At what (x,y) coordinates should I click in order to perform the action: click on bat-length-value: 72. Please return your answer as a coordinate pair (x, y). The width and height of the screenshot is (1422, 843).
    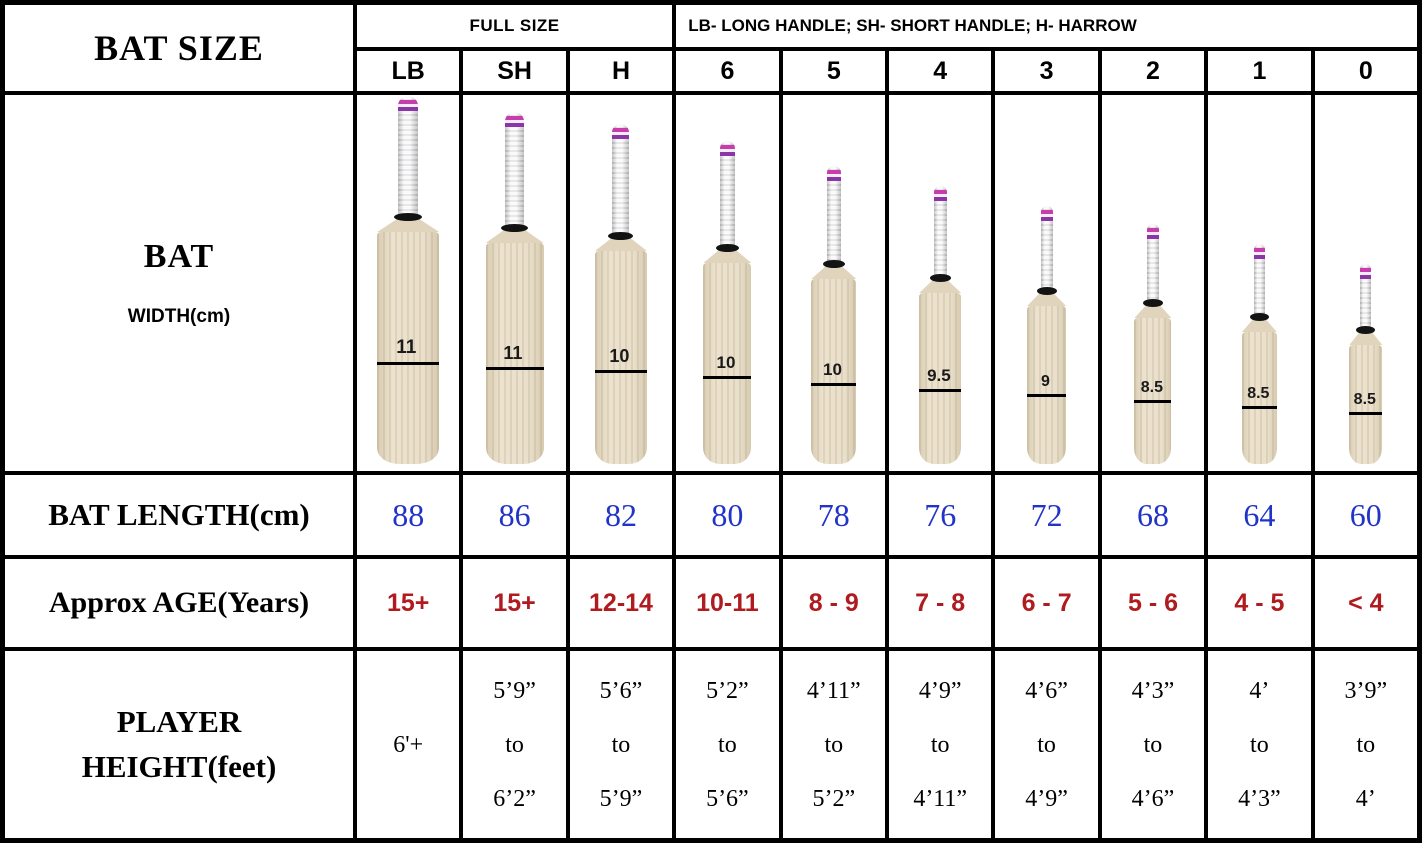
    Looking at the image, I should click on (1046, 515).